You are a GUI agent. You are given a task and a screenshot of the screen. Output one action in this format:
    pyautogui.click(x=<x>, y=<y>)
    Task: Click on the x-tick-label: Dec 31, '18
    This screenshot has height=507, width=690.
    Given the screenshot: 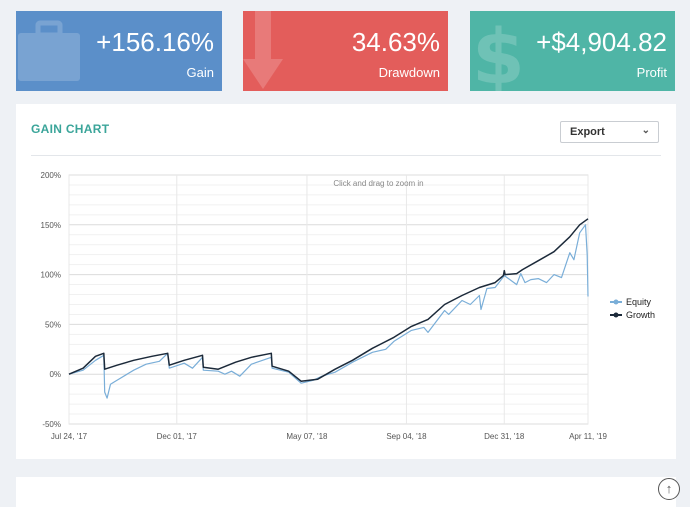 What is the action you would take?
    pyautogui.click(x=504, y=436)
    